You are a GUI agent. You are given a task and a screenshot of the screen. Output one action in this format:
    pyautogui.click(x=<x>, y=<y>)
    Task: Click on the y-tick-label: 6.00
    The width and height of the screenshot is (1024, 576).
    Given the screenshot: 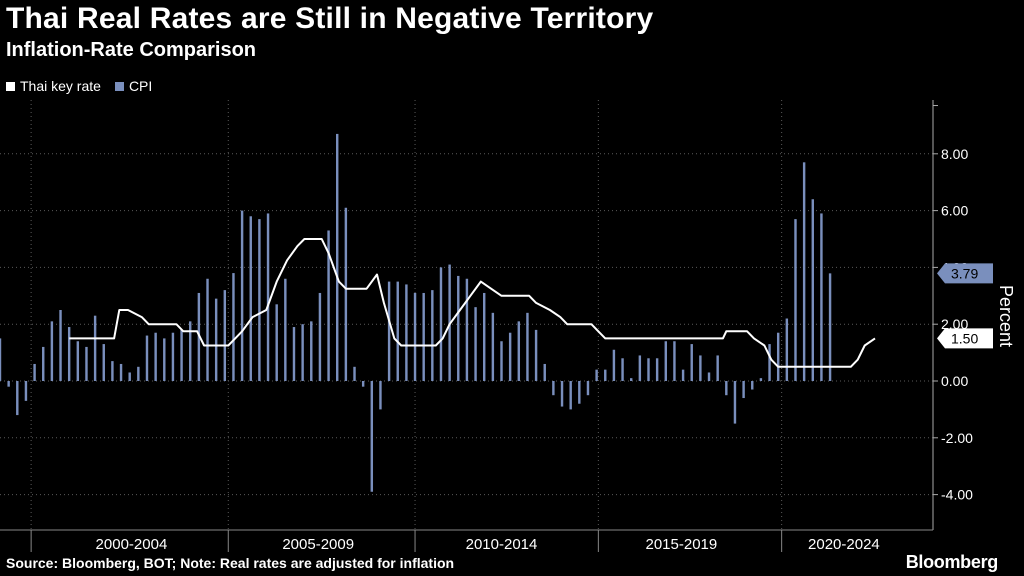 What is the action you would take?
    pyautogui.click(x=954, y=211)
    